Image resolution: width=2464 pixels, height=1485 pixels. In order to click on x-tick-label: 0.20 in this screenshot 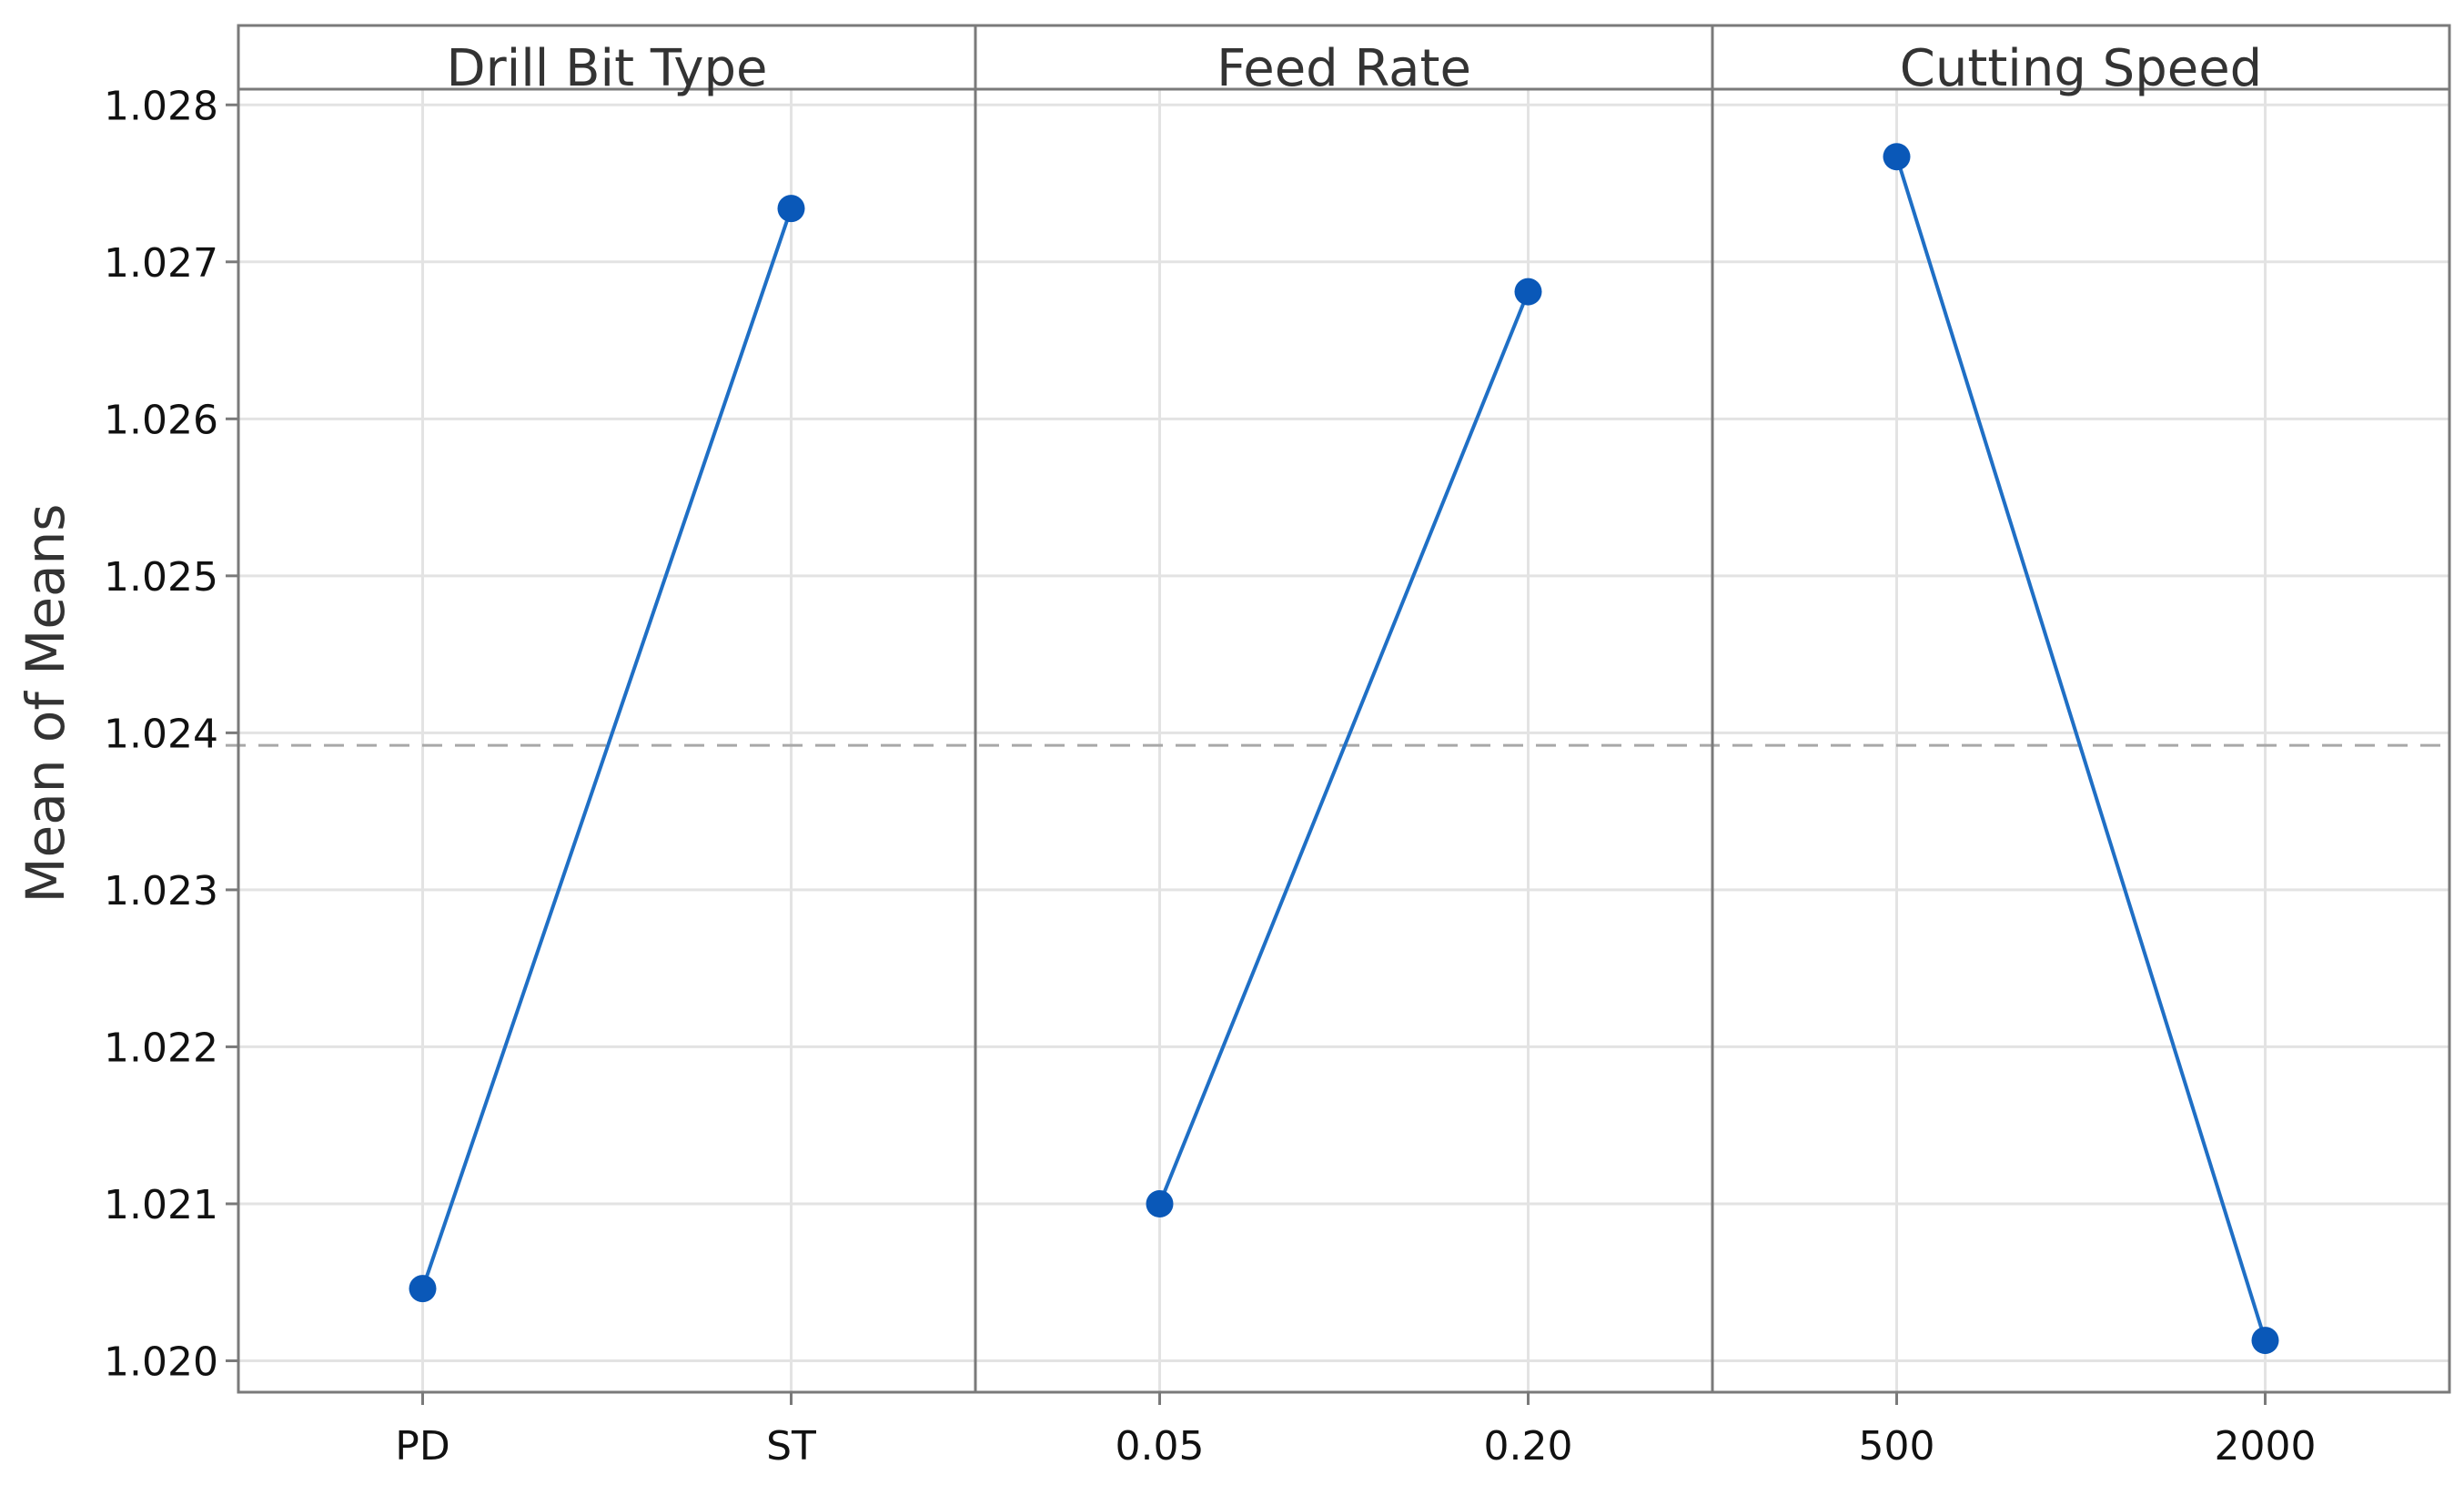, I will do `click(1528, 1446)`.